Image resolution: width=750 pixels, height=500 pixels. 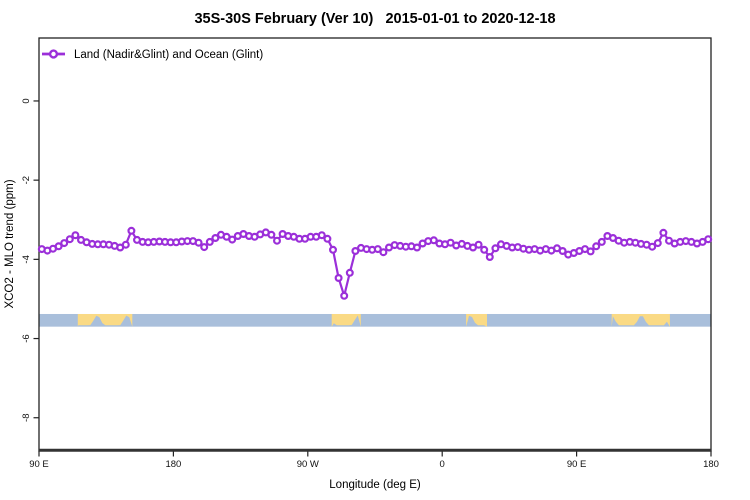 What do you see at coordinates (26, 338) in the screenshot?
I see `y-tick-label: -6` at bounding box center [26, 338].